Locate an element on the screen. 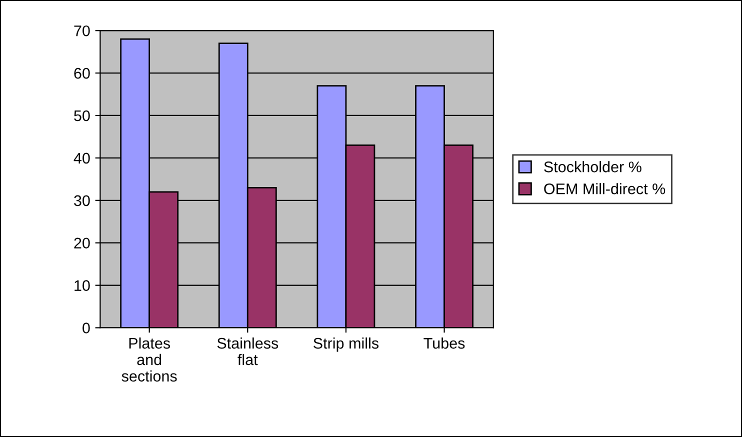 The height and width of the screenshot is (437, 742). y-tick-label: 0 is located at coordinates (86, 328).